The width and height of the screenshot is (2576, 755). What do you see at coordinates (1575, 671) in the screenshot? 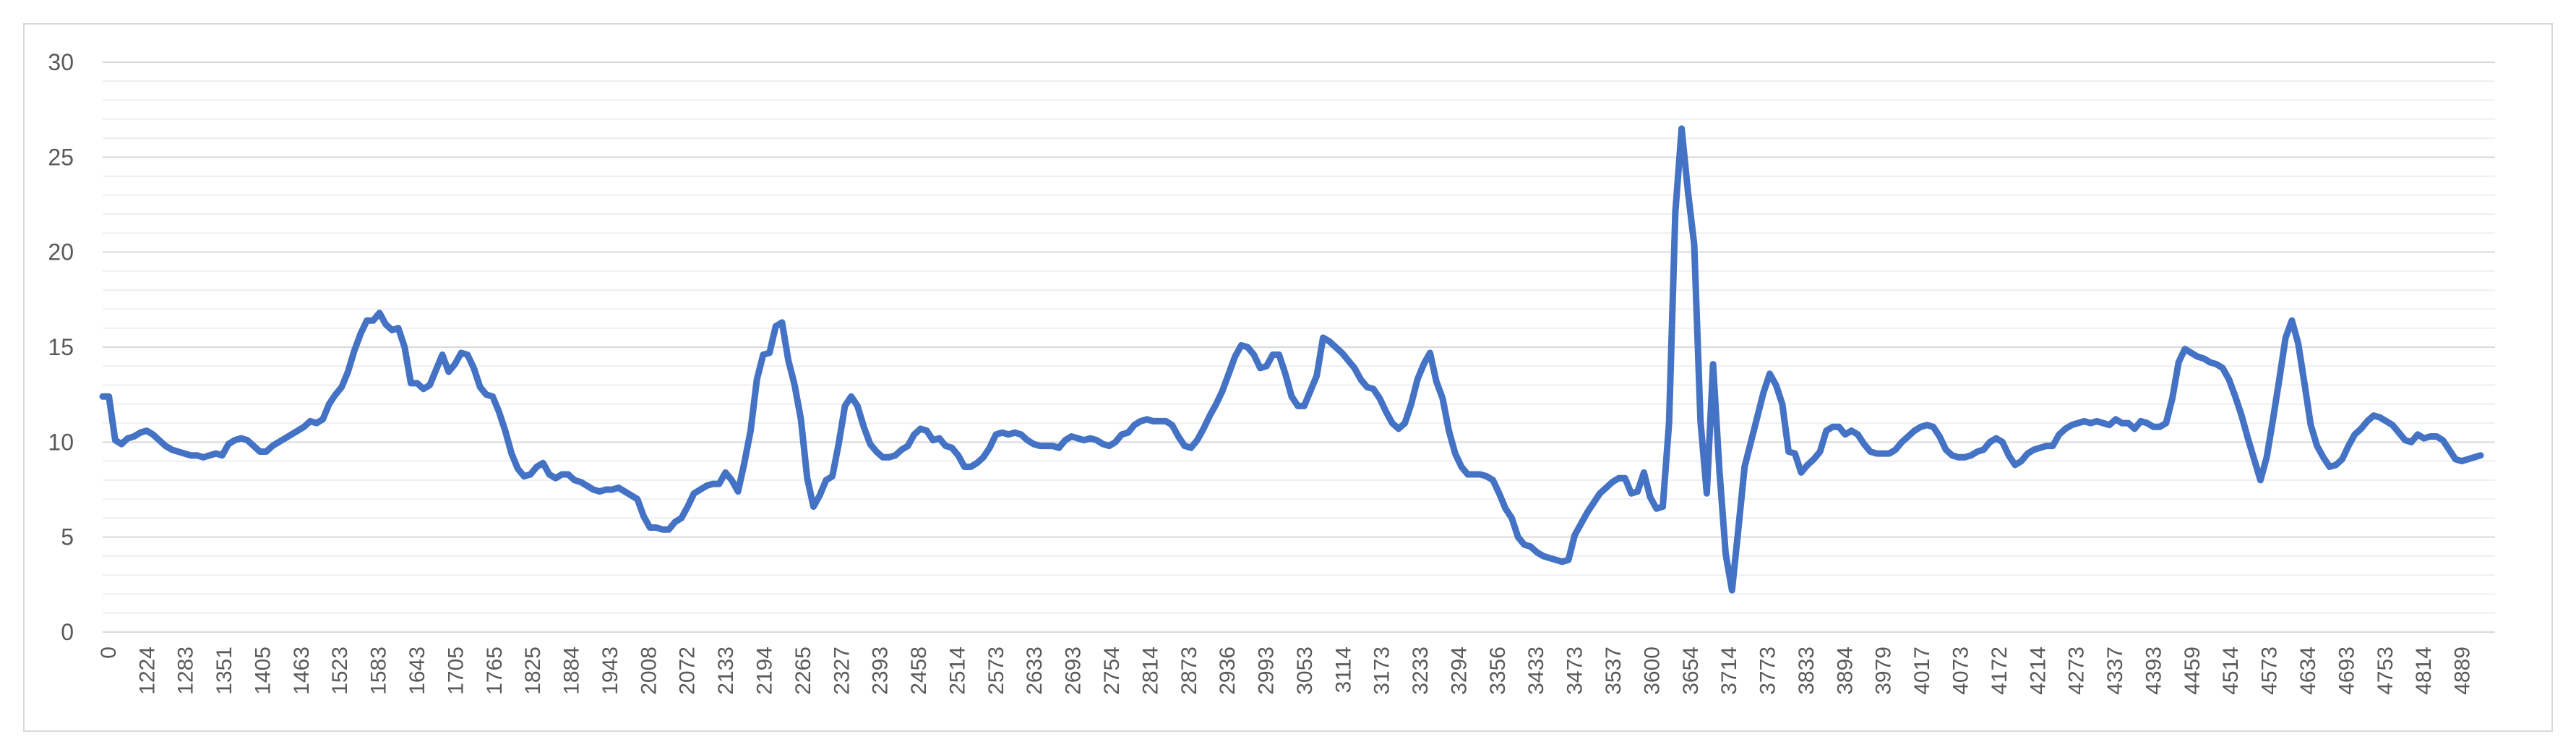
I see `x-tick-label: 3473` at bounding box center [1575, 671].